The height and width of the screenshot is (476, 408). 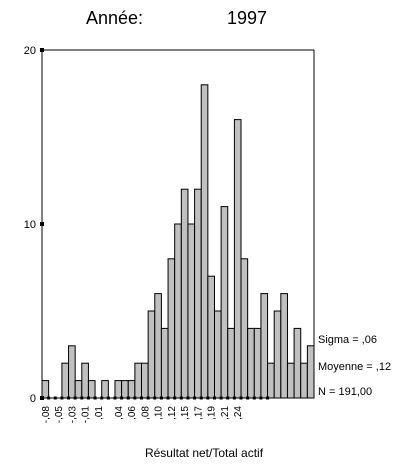 I want to click on x-axis-label: Résultat net/Total actif, so click(x=204, y=453).